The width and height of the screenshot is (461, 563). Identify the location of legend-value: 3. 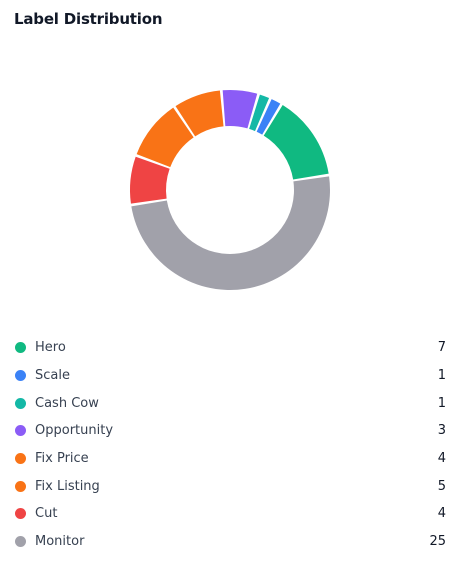
(441, 431).